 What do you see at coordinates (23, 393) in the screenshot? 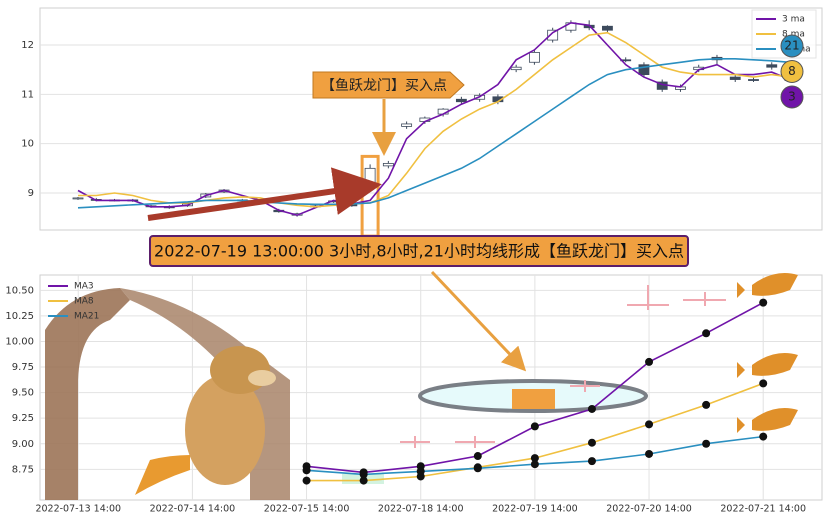
I see `y-tick-label: 9.50` at bounding box center [23, 393].